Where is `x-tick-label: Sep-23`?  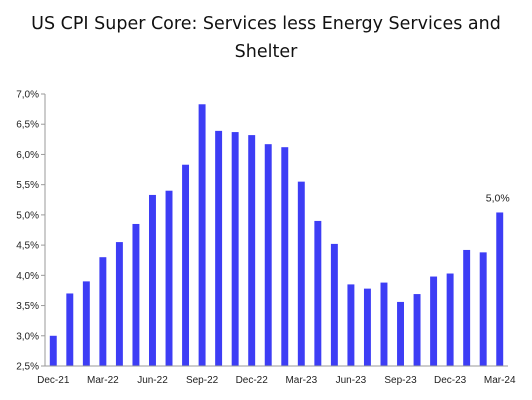 x-tick-label: Sep-23 is located at coordinates (400, 380).